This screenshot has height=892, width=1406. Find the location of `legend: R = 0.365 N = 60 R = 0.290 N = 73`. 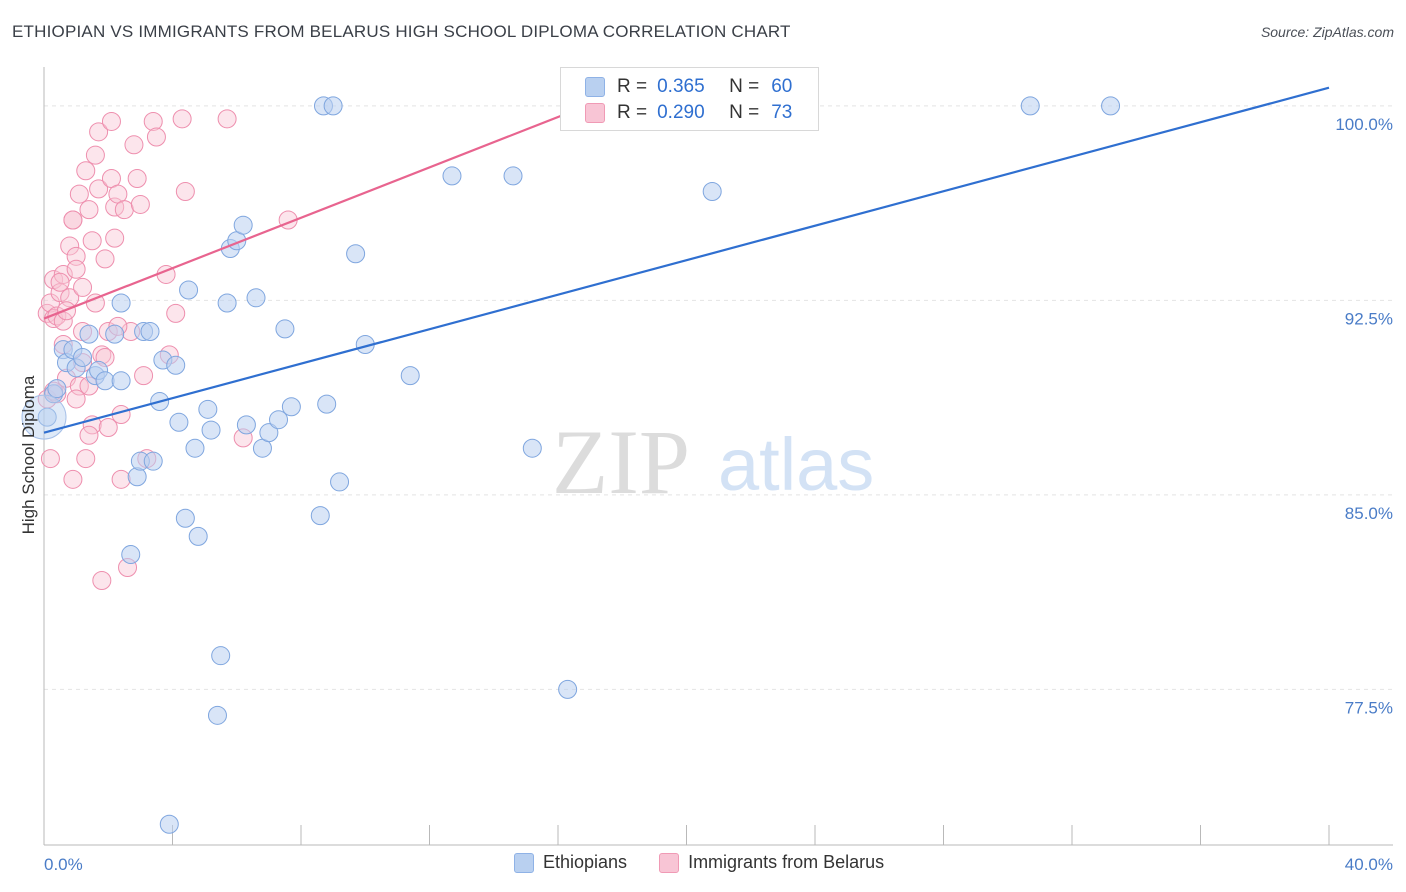

legend: R = 0.365 N = 60 R = 0.290 N = 73 is located at coordinates (689, 99).